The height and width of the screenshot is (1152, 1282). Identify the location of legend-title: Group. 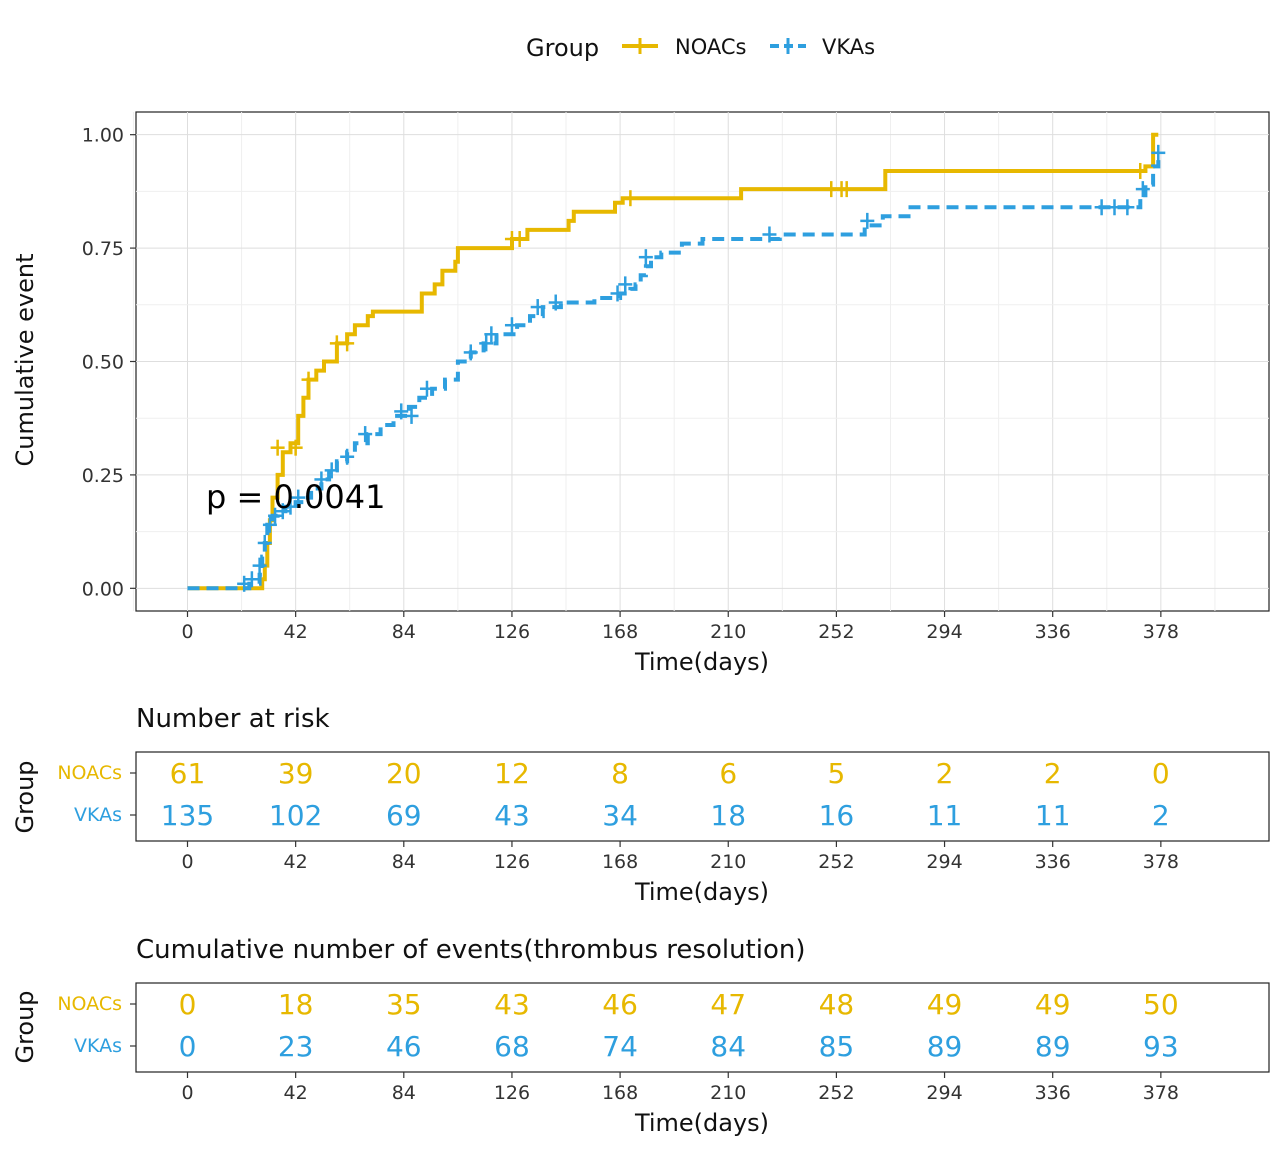
(562, 48).